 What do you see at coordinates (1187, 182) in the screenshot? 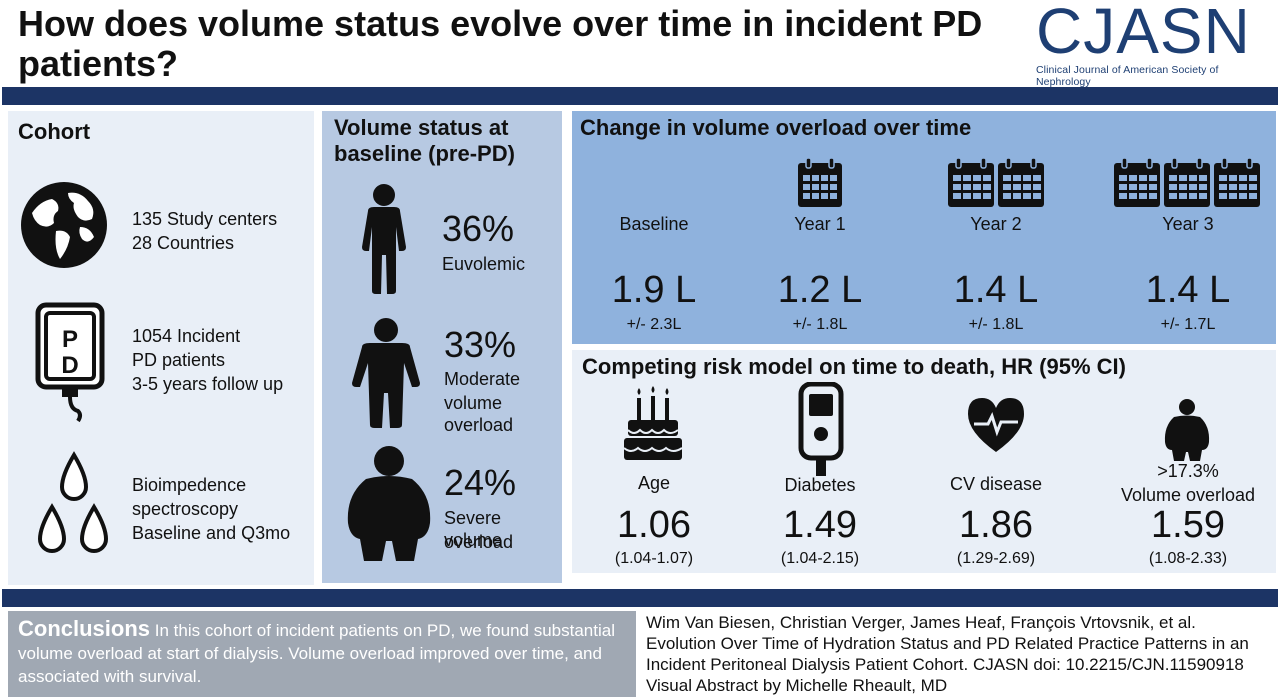
I see `calendar-triple-icon` at bounding box center [1187, 182].